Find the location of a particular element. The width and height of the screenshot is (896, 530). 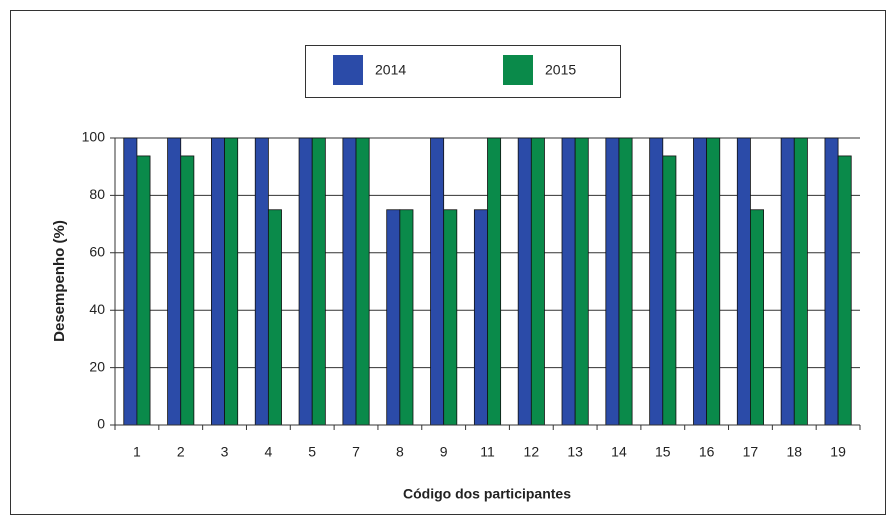

x-tick-label: 12 is located at coordinates (532, 452).